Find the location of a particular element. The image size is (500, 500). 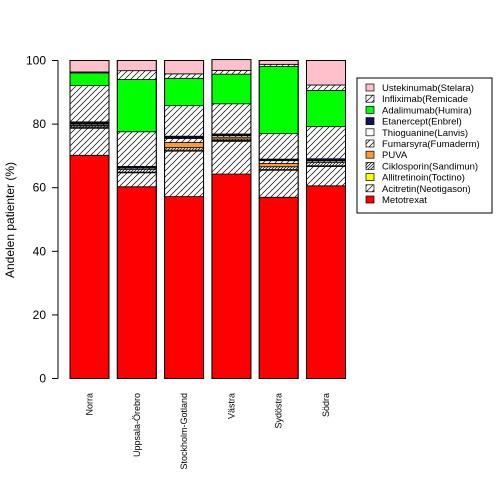

x-tick-label: Södra is located at coordinates (326, 405).